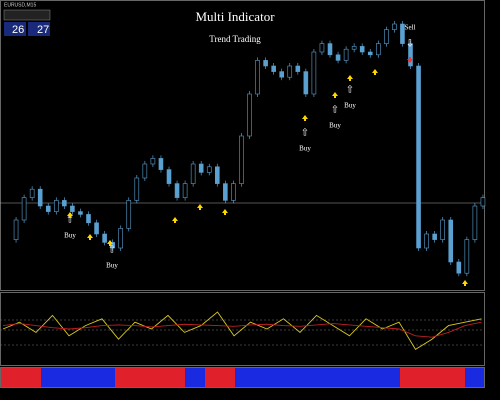  Describe the element at coordinates (410, 28) in the screenshot. I see `sell-label: Sell` at that location.